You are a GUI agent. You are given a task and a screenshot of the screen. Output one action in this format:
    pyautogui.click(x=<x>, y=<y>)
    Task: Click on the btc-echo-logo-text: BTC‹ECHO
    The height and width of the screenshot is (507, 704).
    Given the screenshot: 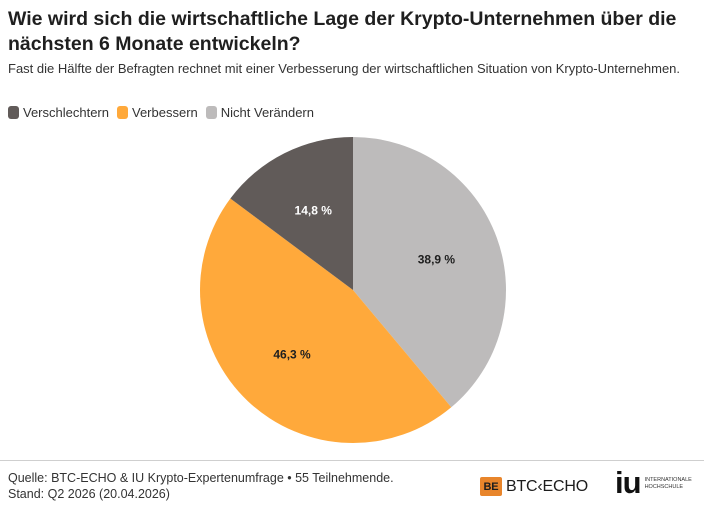 What is the action you would take?
    pyautogui.click(x=547, y=486)
    